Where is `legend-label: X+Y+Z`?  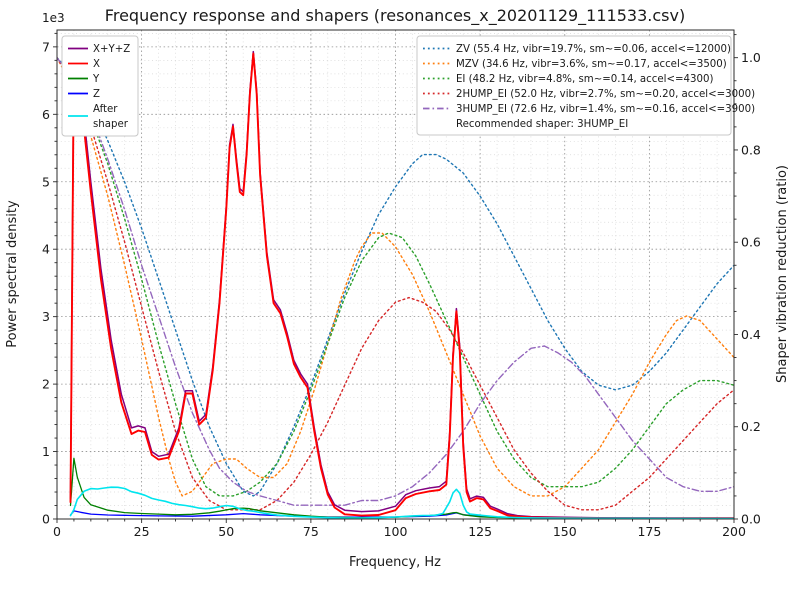 legend-label: X+Y+Z is located at coordinates (111, 49).